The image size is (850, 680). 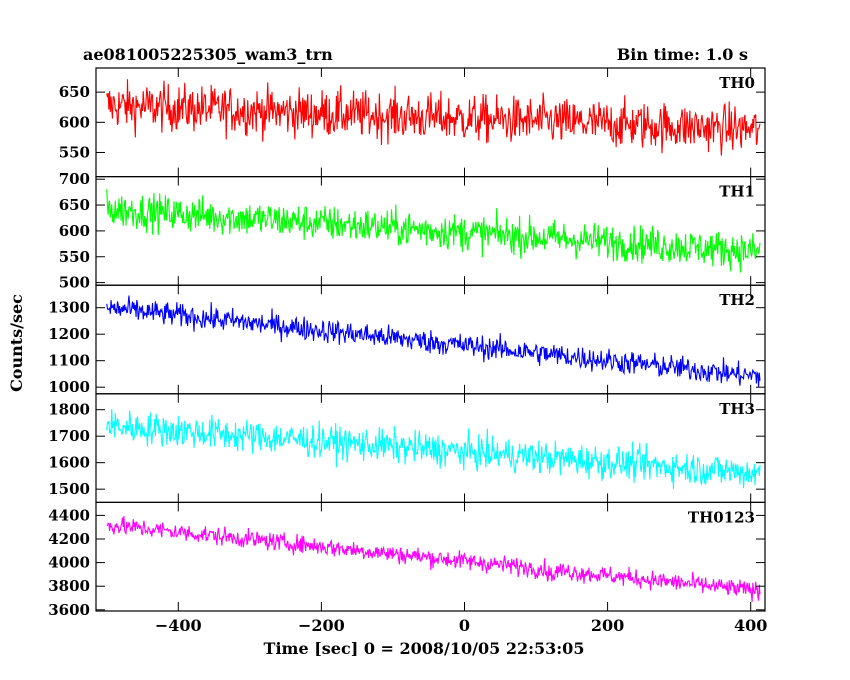 What do you see at coordinates (69, 586) in the screenshot?
I see `y-tick-label: 3800` at bounding box center [69, 586].